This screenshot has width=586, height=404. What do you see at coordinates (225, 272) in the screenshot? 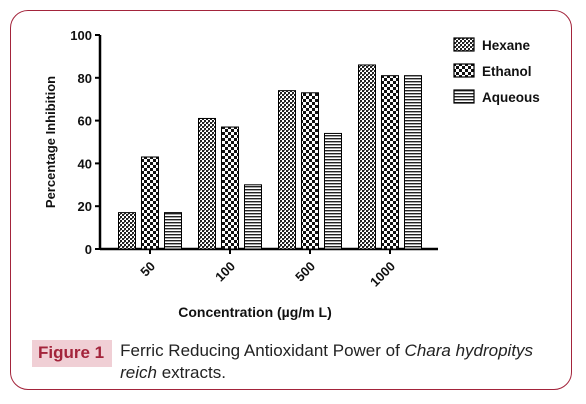
I see `x-tick-label: 100` at bounding box center [225, 272].